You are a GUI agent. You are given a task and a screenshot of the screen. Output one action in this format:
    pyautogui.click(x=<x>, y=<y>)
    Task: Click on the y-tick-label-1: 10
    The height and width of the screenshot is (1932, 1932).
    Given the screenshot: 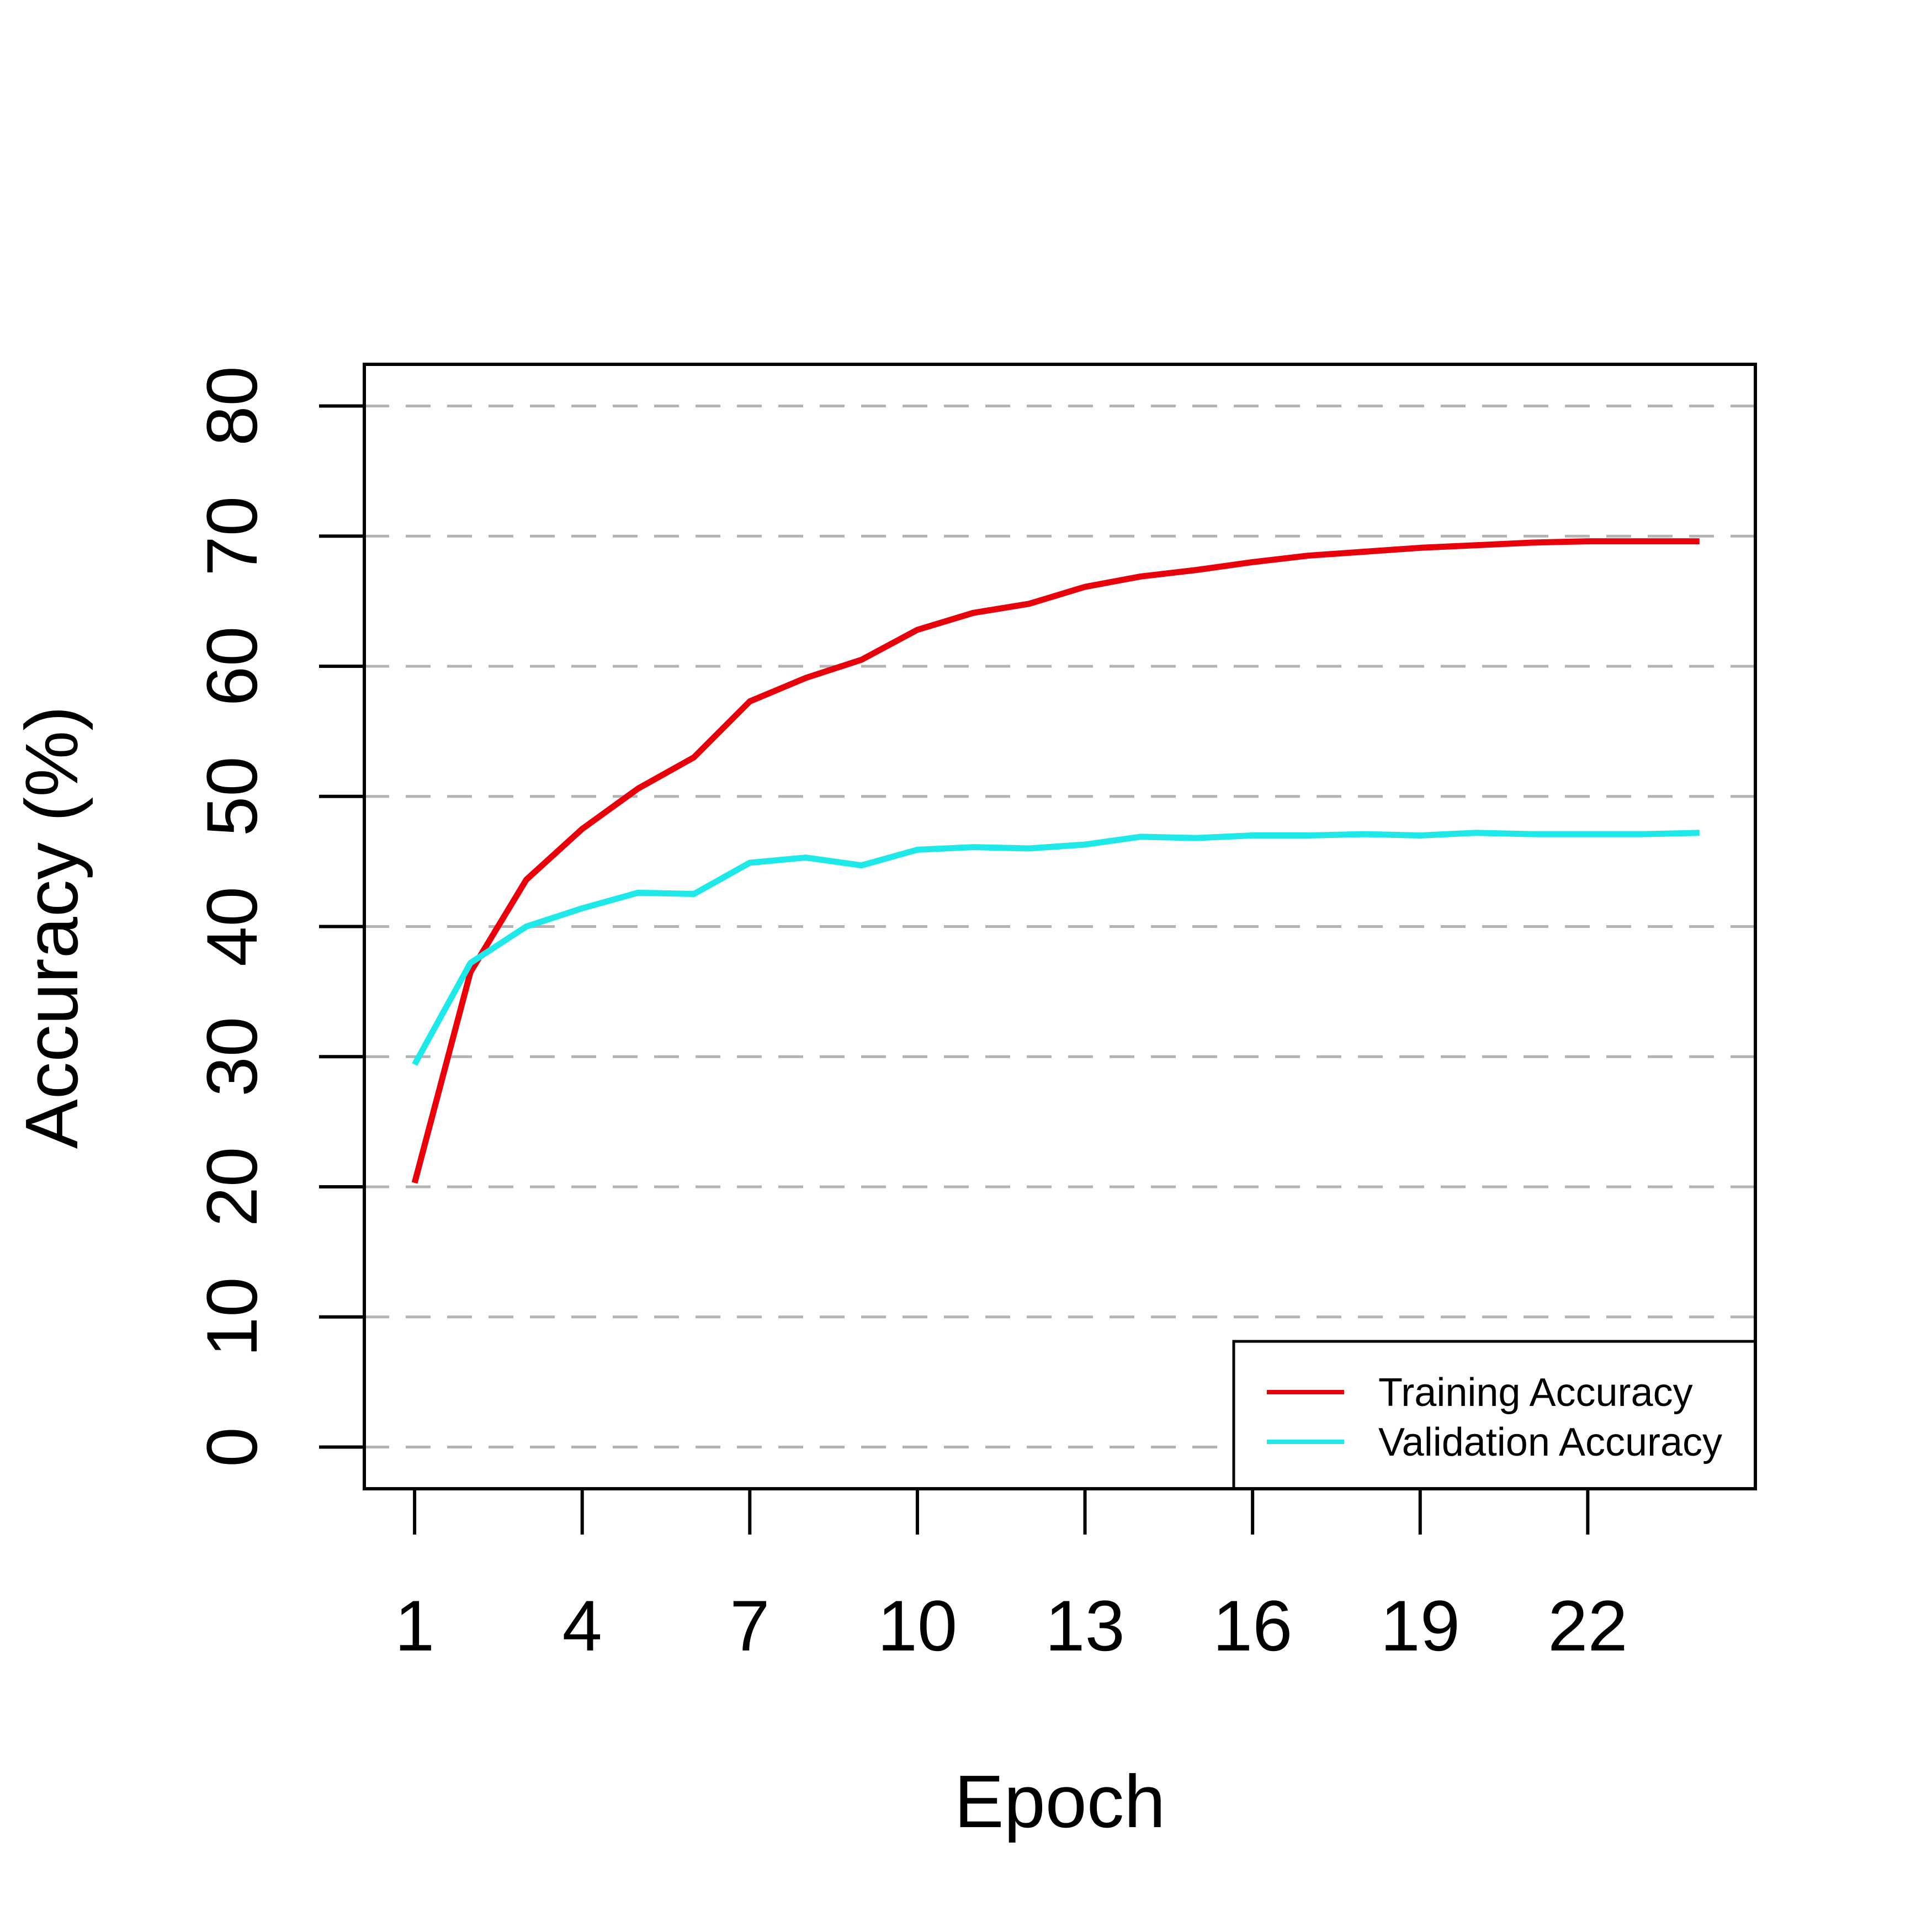 What is the action you would take?
    pyautogui.click(x=232, y=1317)
    